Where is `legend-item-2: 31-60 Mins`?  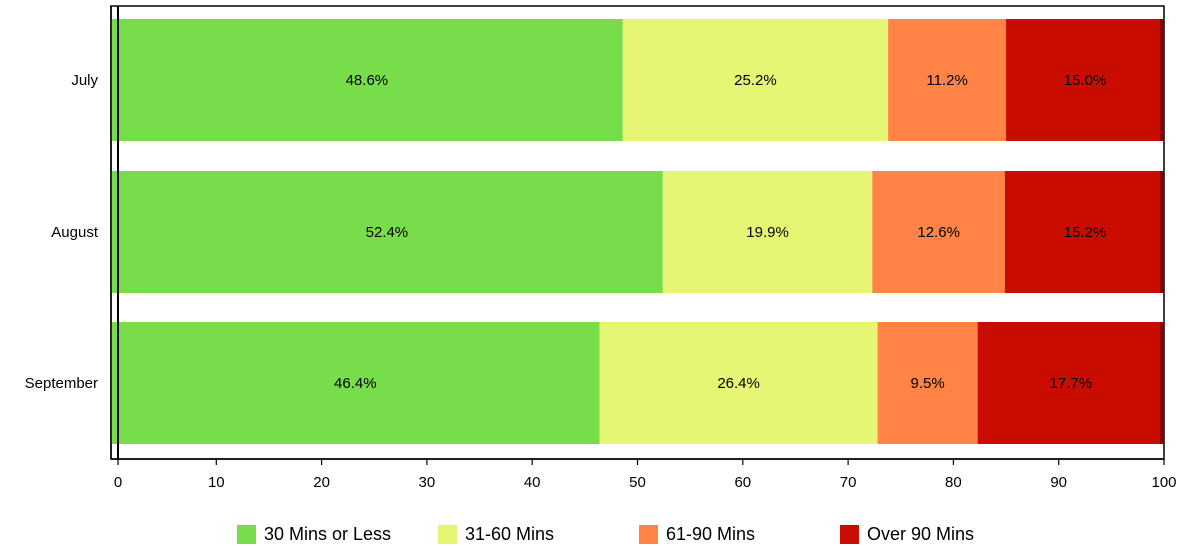 legend-item-2: 31-60 Mins is located at coordinates (496, 534).